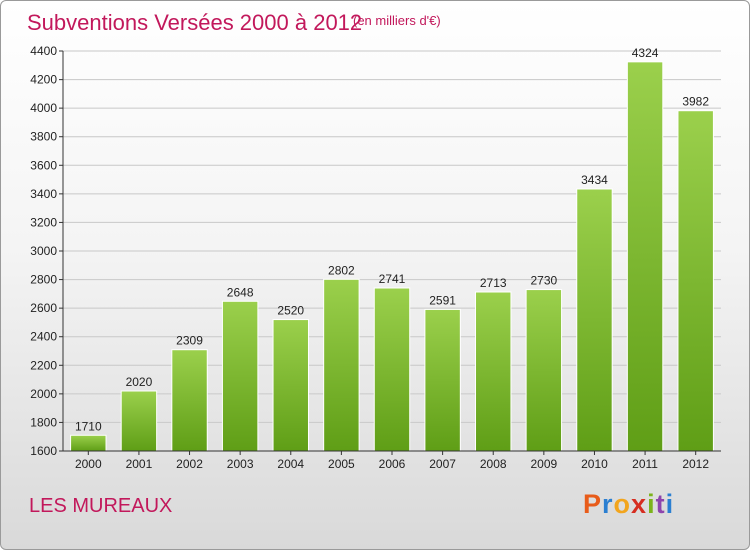 The image size is (750, 550). What do you see at coordinates (442, 464) in the screenshot?
I see `x-tick-label-2007: 2007` at bounding box center [442, 464].